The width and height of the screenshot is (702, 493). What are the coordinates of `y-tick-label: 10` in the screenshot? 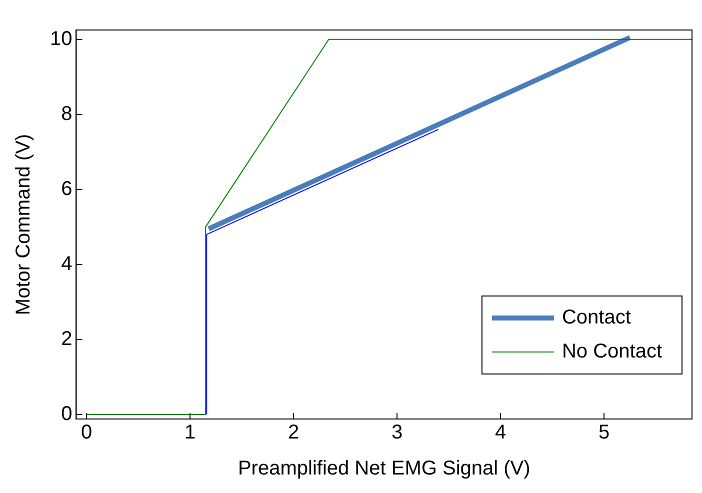 It's located at (61, 39).